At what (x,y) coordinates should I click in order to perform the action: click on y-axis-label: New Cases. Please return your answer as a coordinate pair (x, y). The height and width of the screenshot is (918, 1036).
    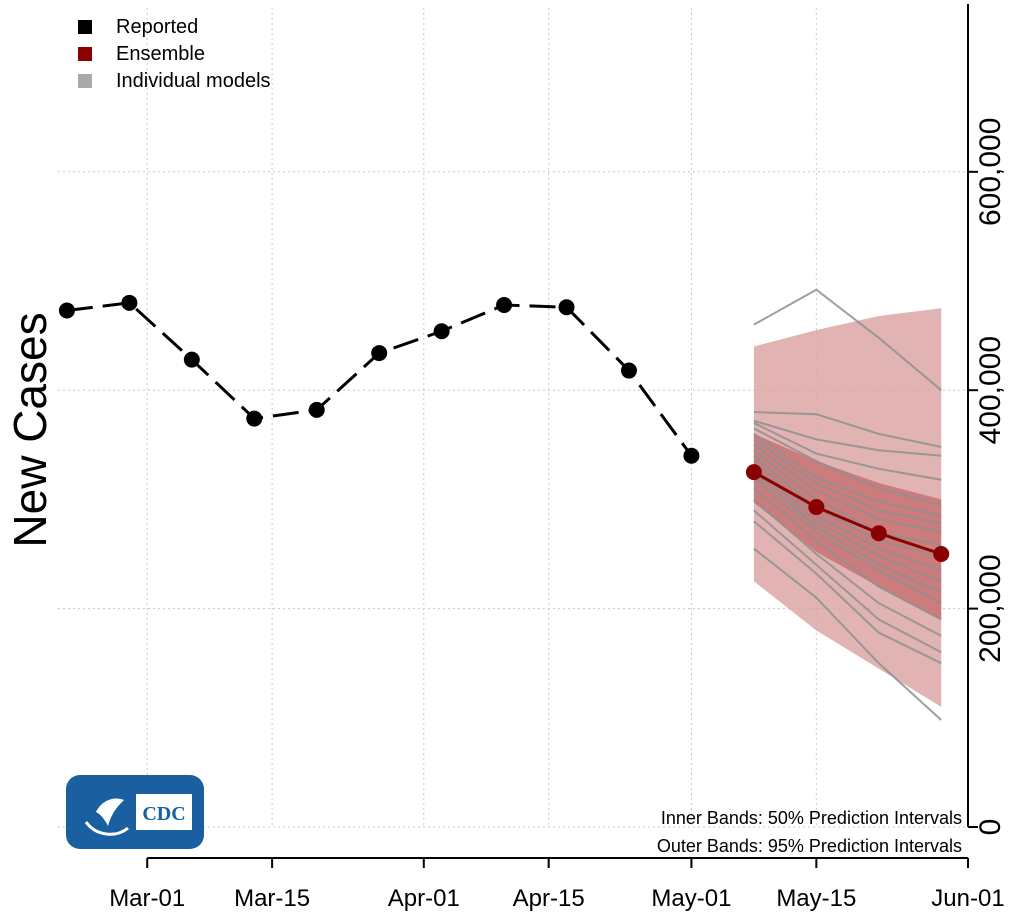
    Looking at the image, I should click on (30, 429).